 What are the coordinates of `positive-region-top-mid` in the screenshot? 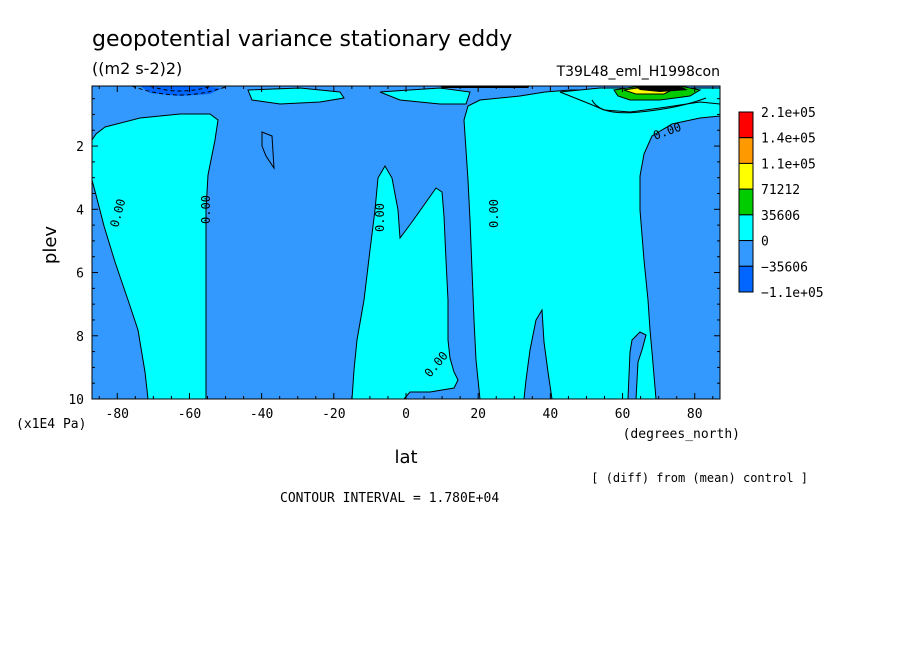 It's located at (425, 96).